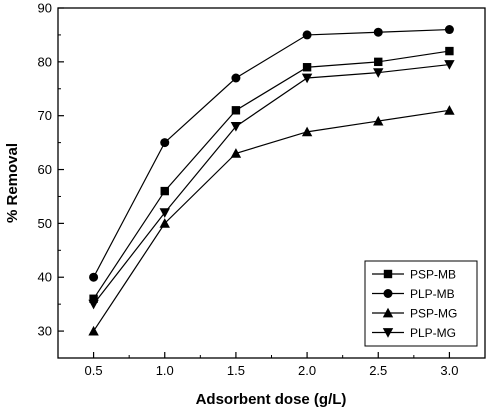 This screenshot has height=411, width=489. What do you see at coordinates (94, 370) in the screenshot?
I see `x-tick-label: 0.5` at bounding box center [94, 370].